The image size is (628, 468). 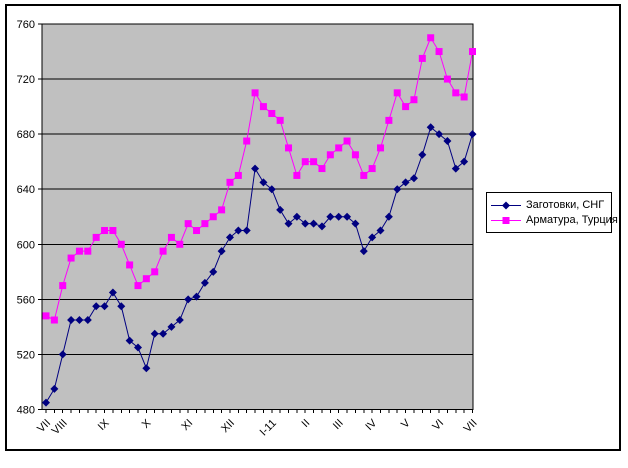 I want to click on y-axis-label: 600, so click(x=26, y=245).